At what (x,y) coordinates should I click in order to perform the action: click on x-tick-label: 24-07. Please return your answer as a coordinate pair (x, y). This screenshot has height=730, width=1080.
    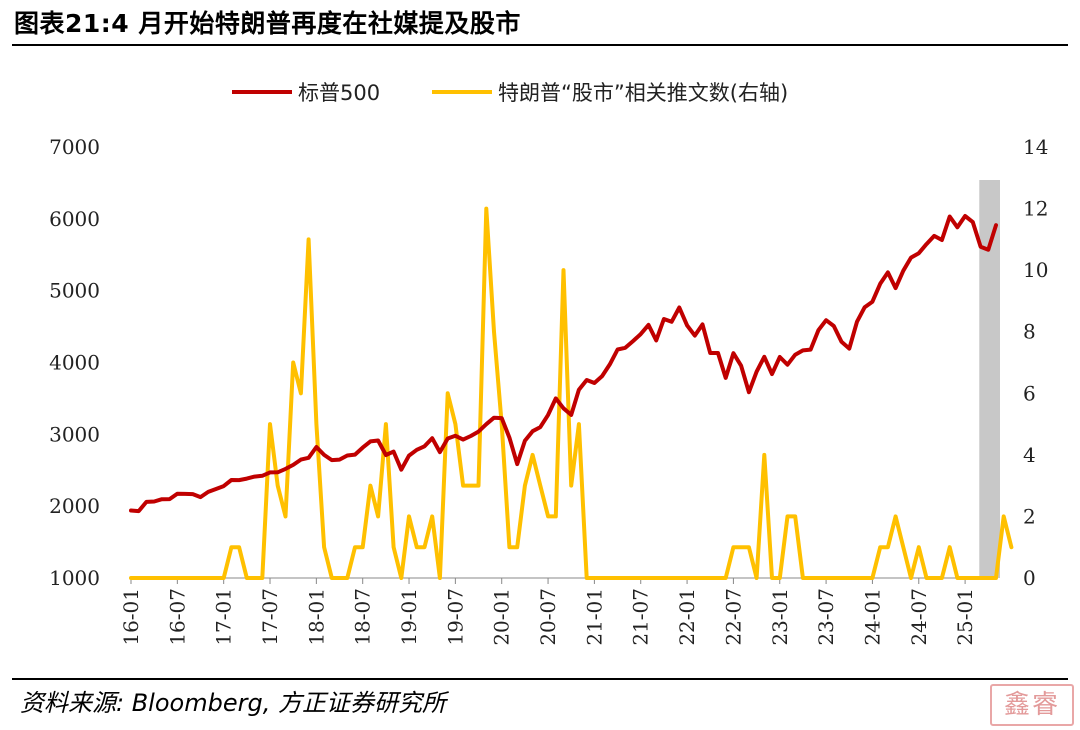
    Looking at the image, I should click on (919, 617).